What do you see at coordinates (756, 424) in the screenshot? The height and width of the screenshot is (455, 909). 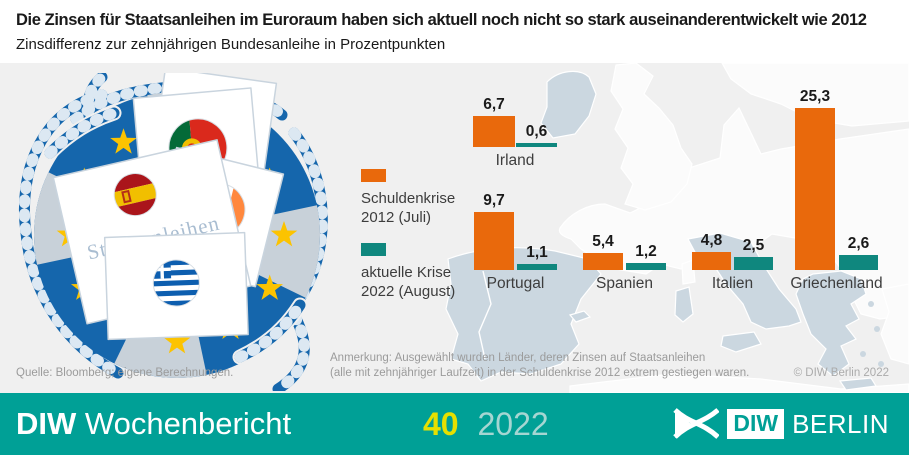 I see `logo-diw-text: DIW` at bounding box center [756, 424].